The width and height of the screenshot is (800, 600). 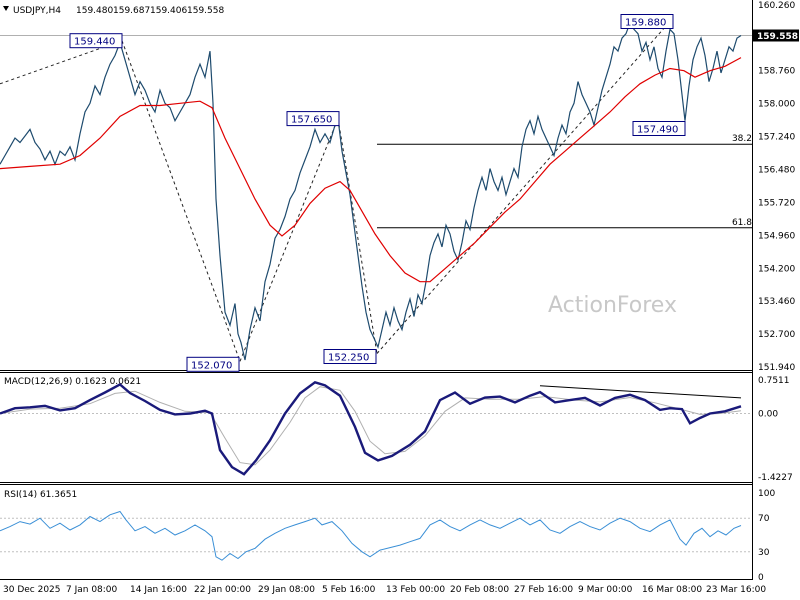 What do you see at coordinates (774, 381) in the screenshot?
I see `macd-tick-label: 0.7511` at bounding box center [774, 381].